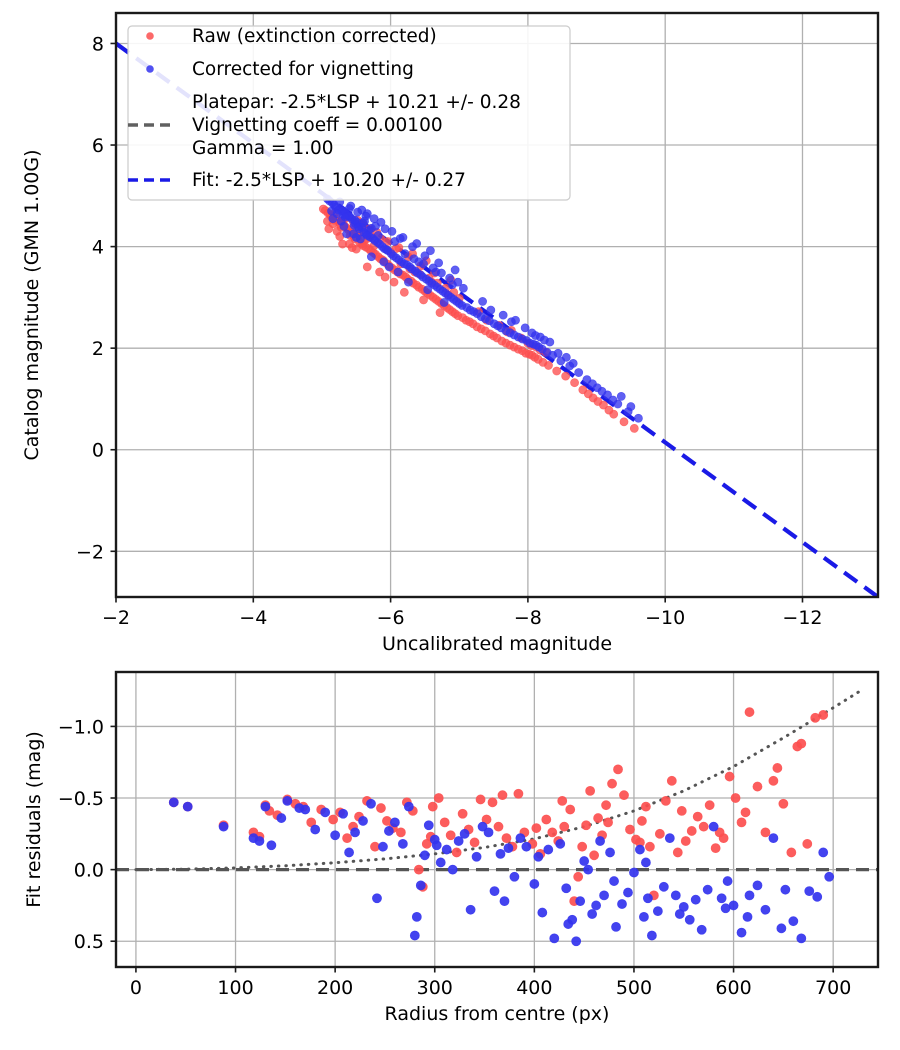 This screenshot has width=900, height=1050. What do you see at coordinates (263, 148) in the screenshot?
I see `legend-entry-platepar-line3: Gamma = 1.00` at bounding box center [263, 148].